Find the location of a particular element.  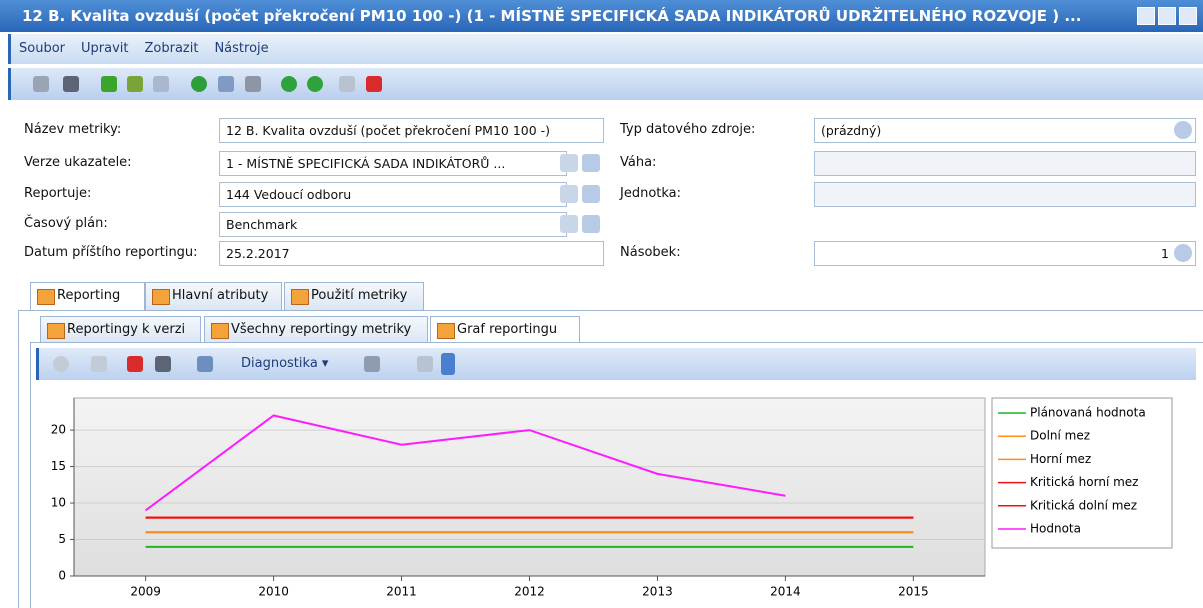

y-tick-label: 15 is located at coordinates (58, 466).